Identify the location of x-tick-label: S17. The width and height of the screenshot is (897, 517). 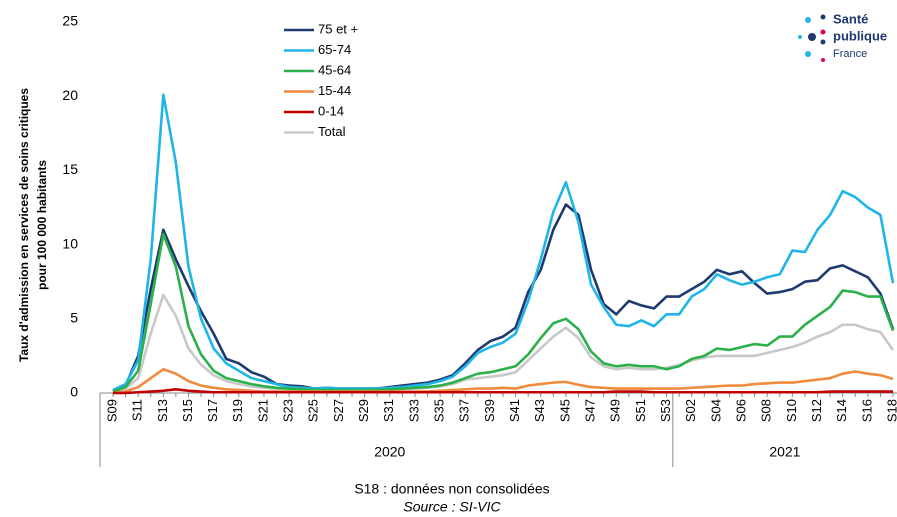
(212, 410).